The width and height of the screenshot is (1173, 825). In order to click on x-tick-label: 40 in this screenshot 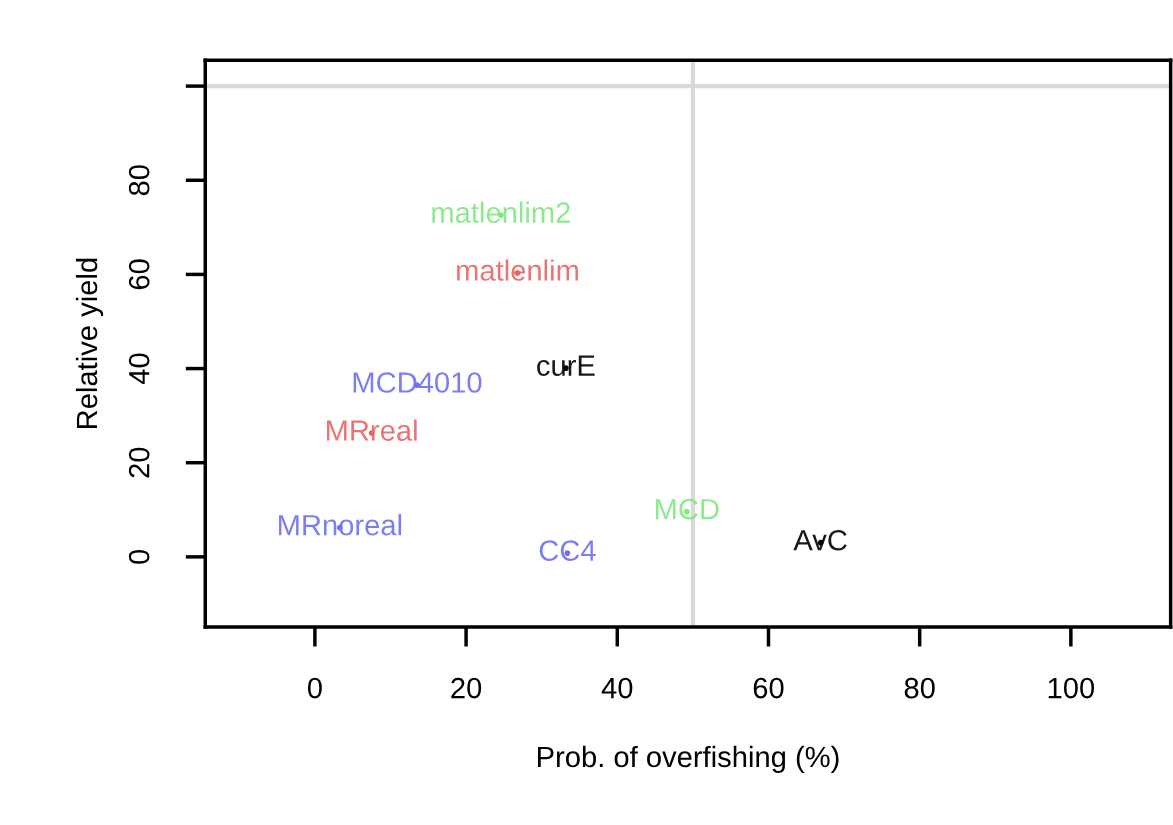, I will do `click(617, 688)`.